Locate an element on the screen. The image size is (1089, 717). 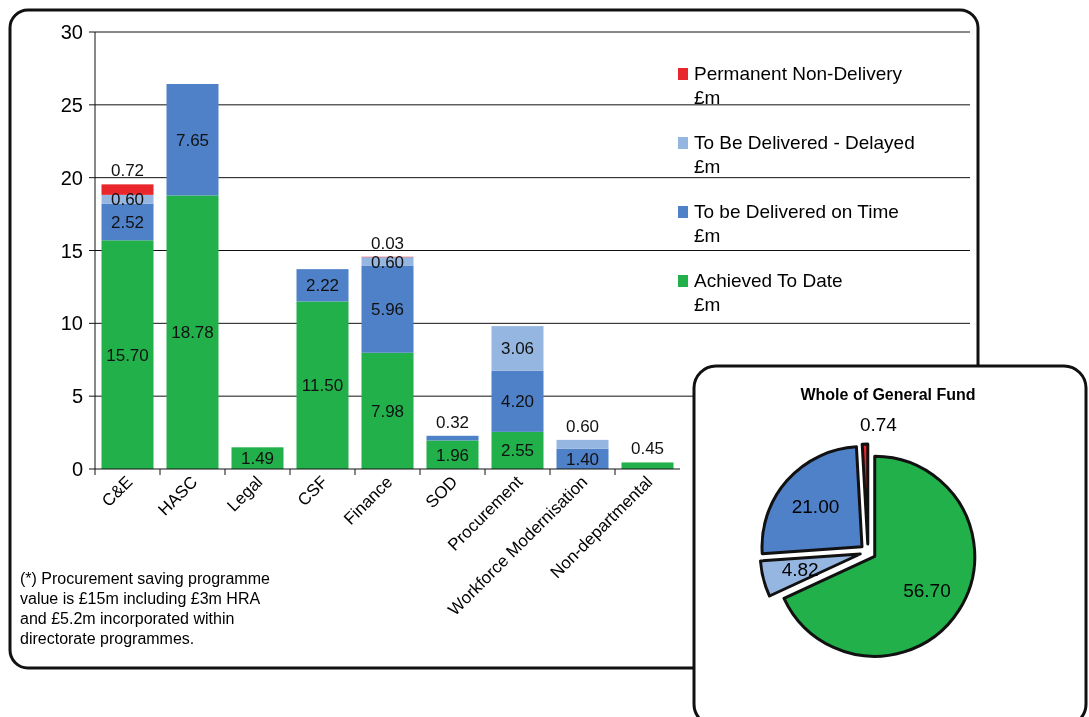
data-label: 11.50 is located at coordinates (322, 386).